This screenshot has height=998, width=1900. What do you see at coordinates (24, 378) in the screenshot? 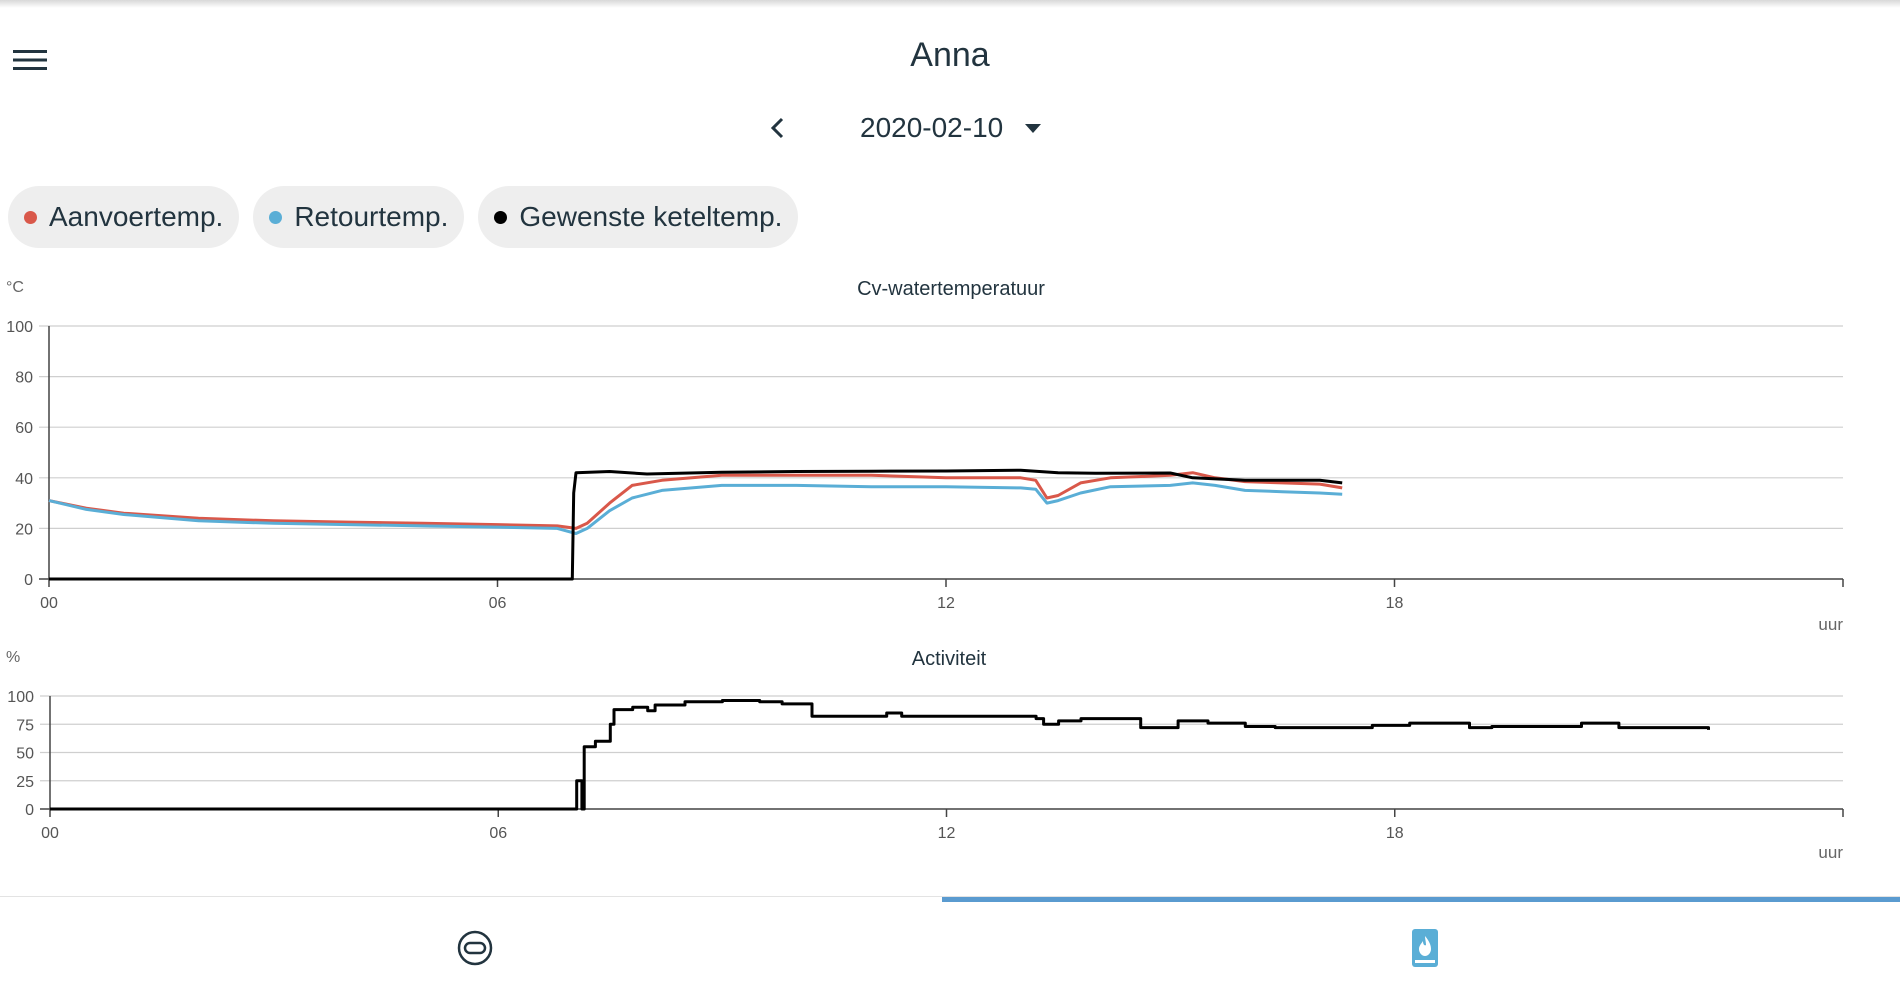
I see `y-tick-label: 80` at bounding box center [24, 378].